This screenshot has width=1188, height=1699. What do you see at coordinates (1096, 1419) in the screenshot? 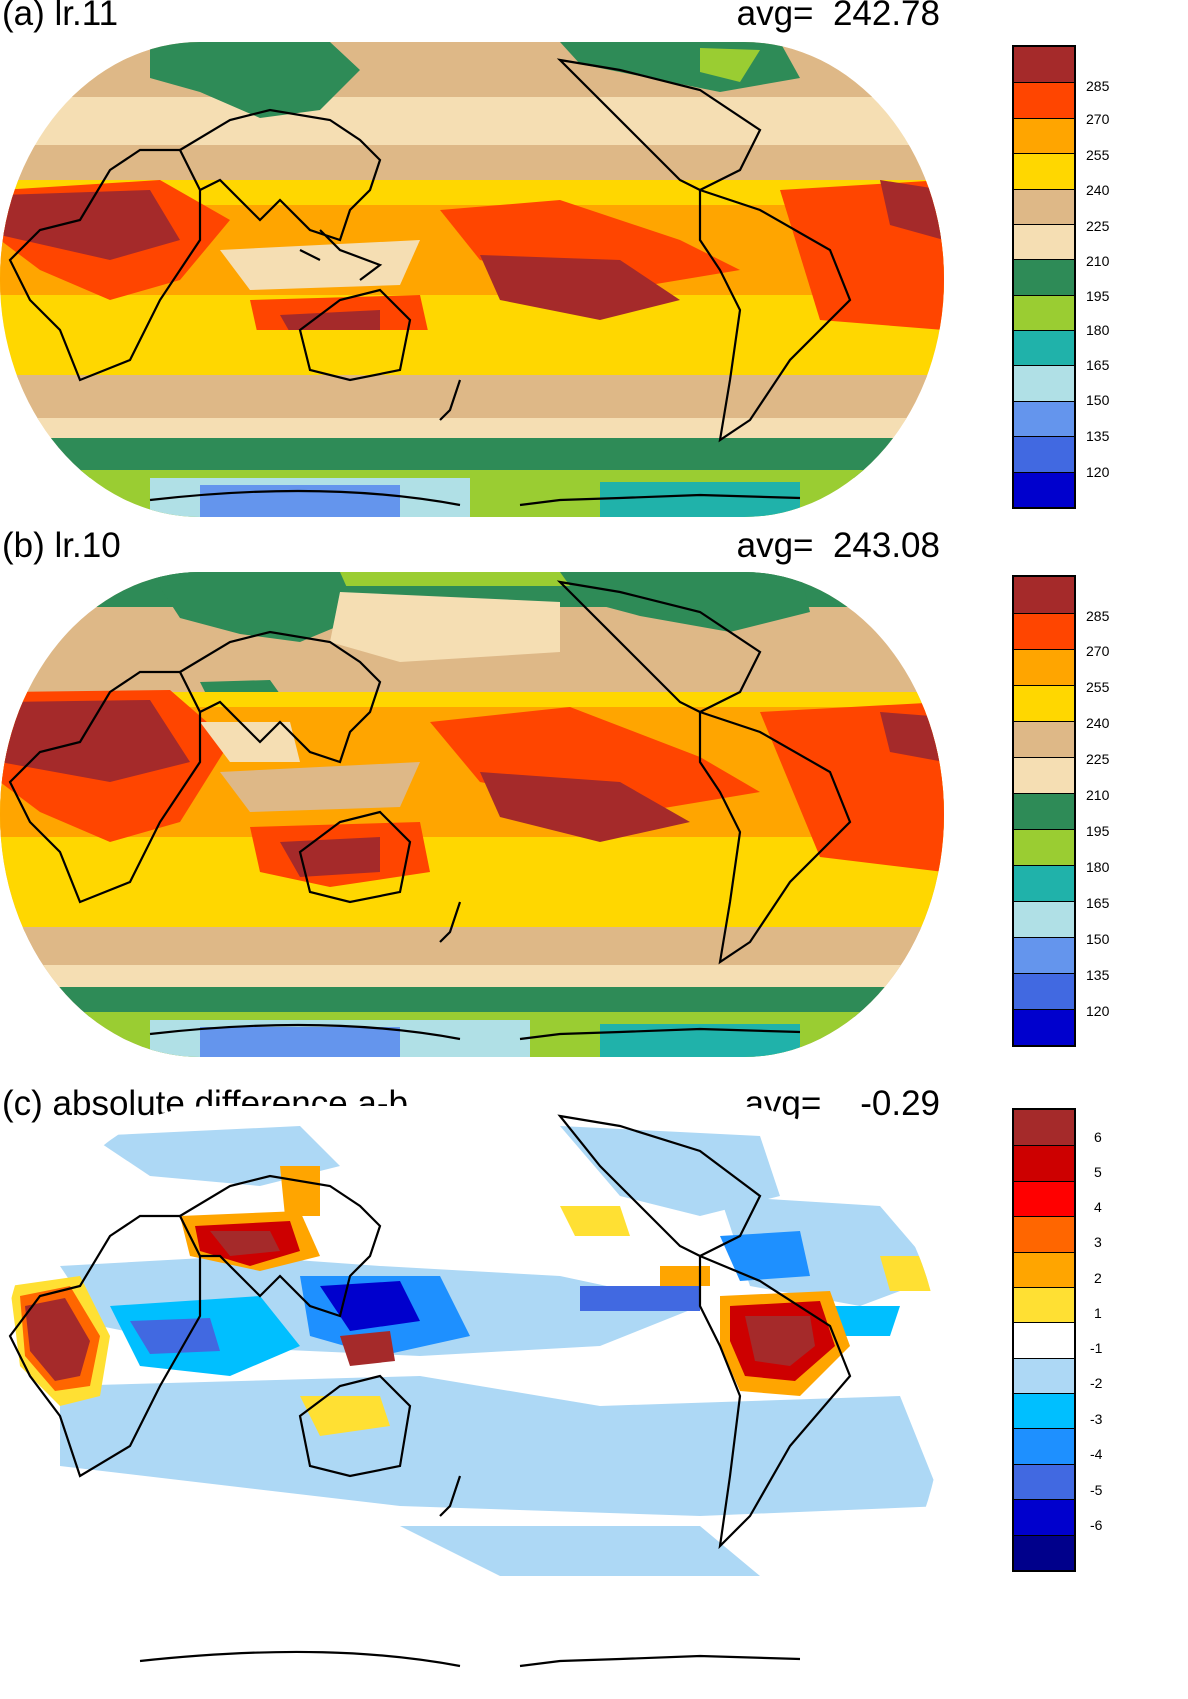
I see `colorbar-label: -3` at bounding box center [1096, 1419].